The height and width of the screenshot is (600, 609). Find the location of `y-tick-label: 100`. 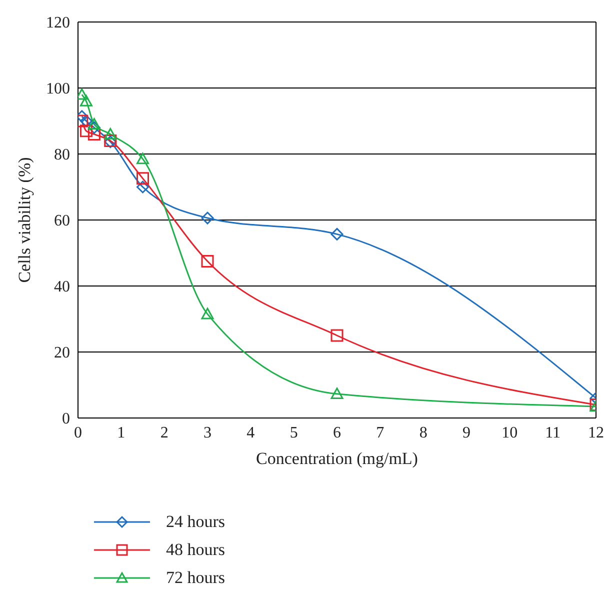

y-tick-label: 100 is located at coordinates (58, 89).